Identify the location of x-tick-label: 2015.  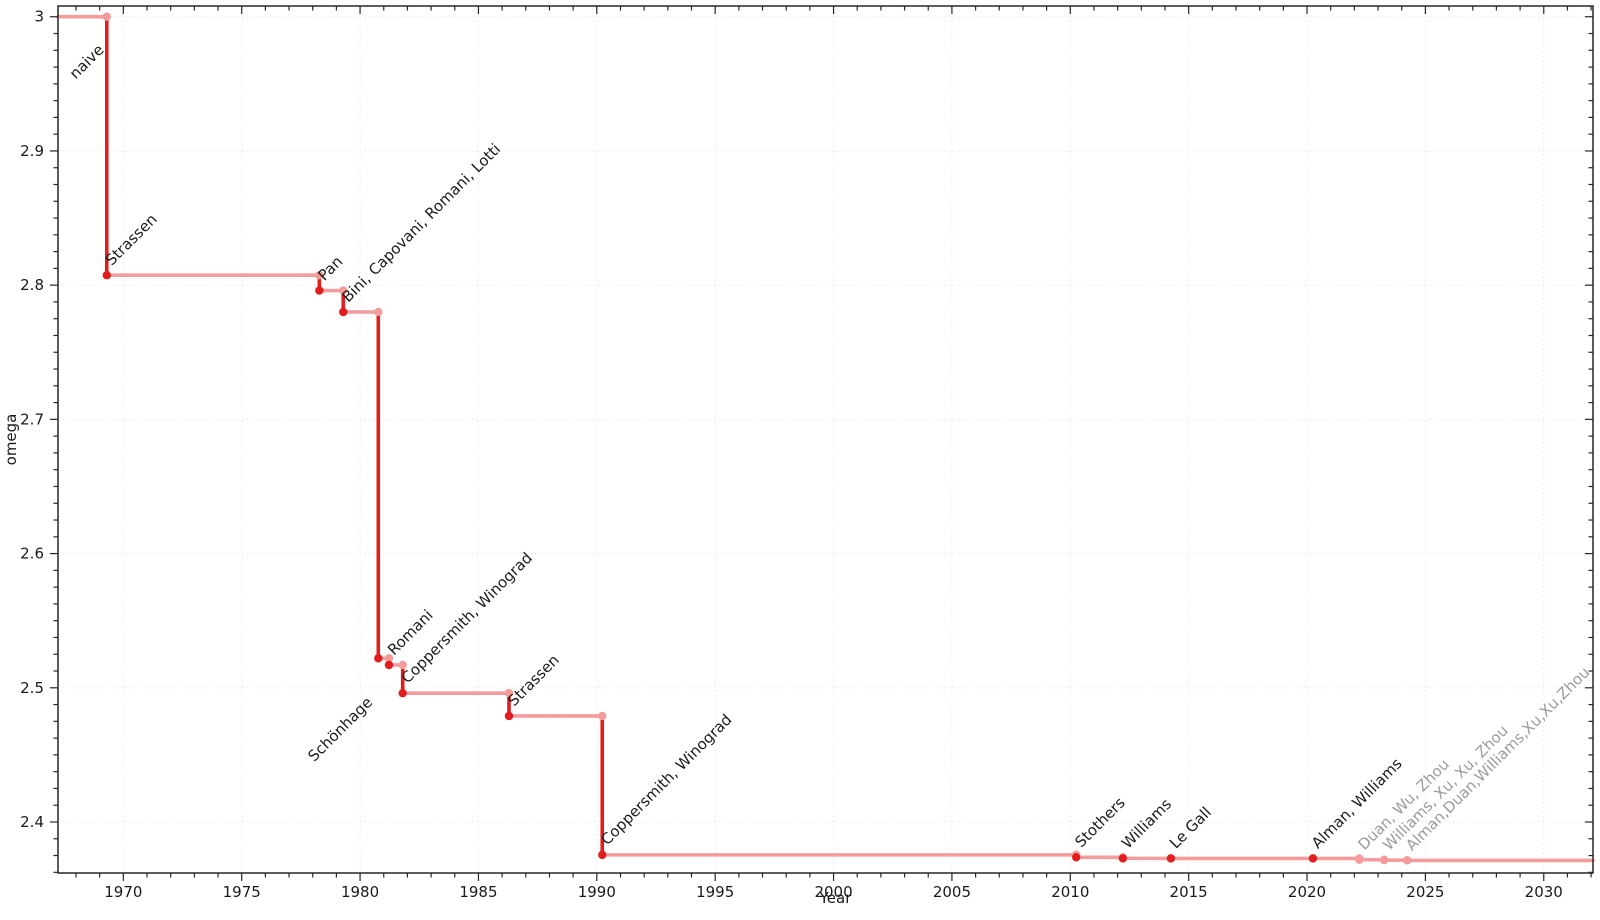
(1189, 892).